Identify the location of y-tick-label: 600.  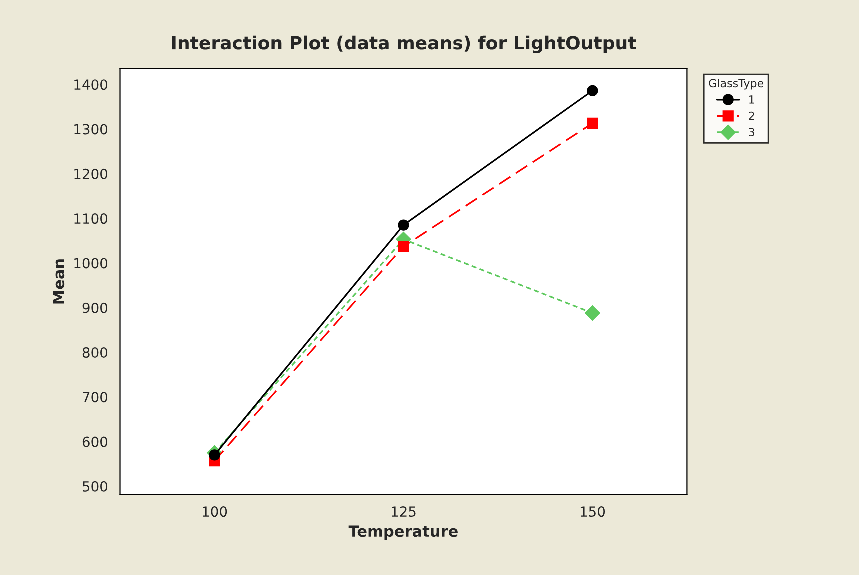
(95, 442).